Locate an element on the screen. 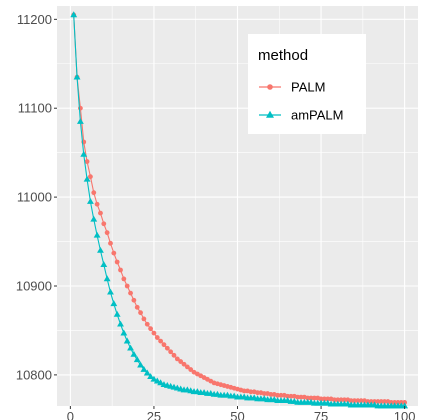 This screenshot has height=420, width=423. x-tick-label: 0 is located at coordinates (70, 414).